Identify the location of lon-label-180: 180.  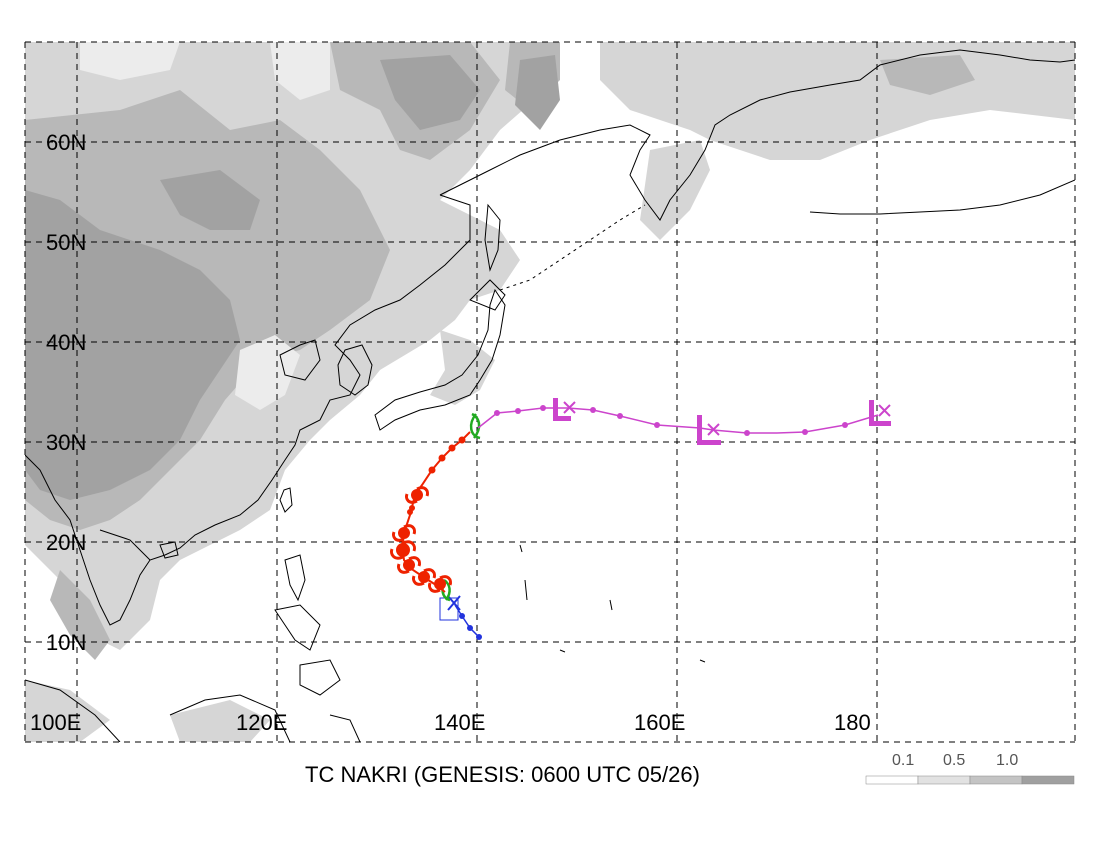
(852, 722).